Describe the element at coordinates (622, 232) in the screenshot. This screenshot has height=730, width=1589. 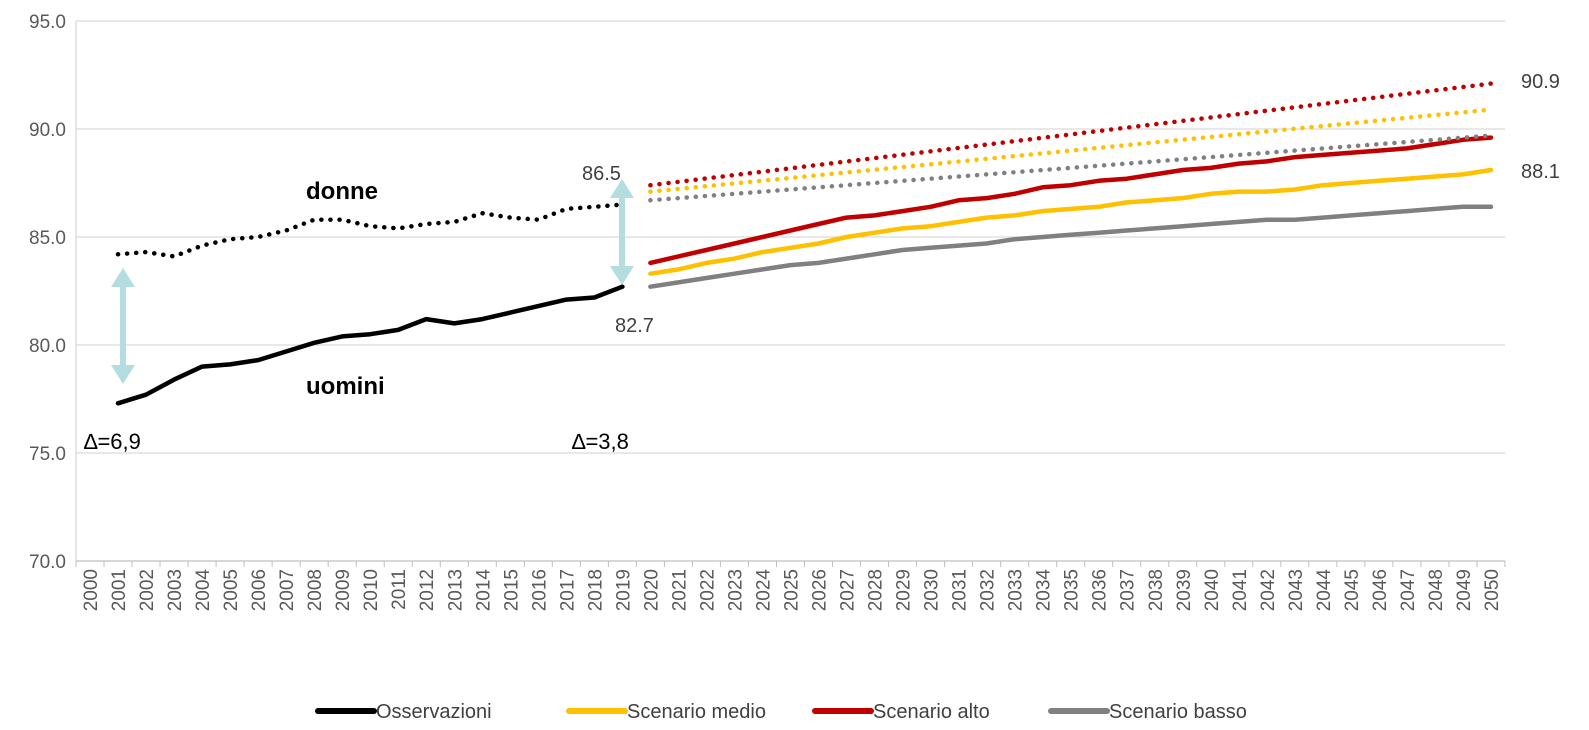
I see `delta-arrow-2019` at that location.